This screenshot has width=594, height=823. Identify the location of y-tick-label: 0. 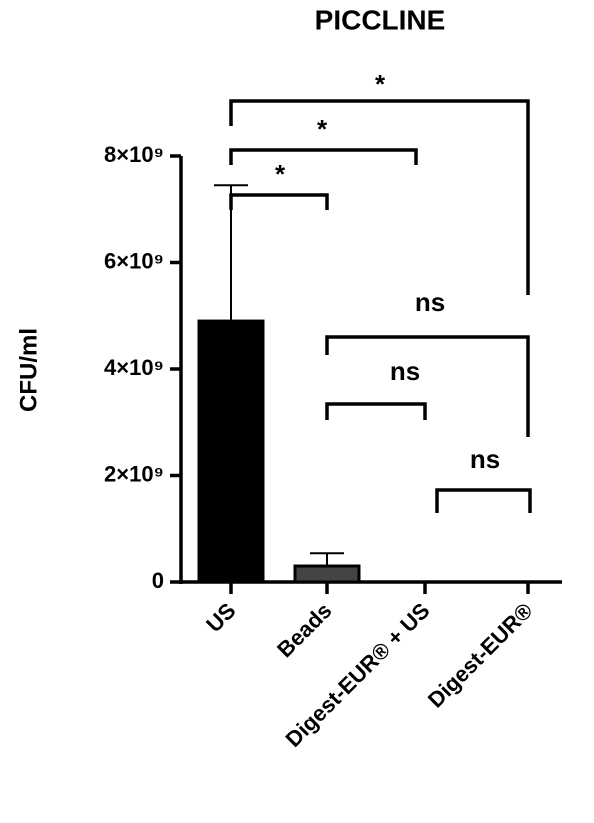
(158, 580).